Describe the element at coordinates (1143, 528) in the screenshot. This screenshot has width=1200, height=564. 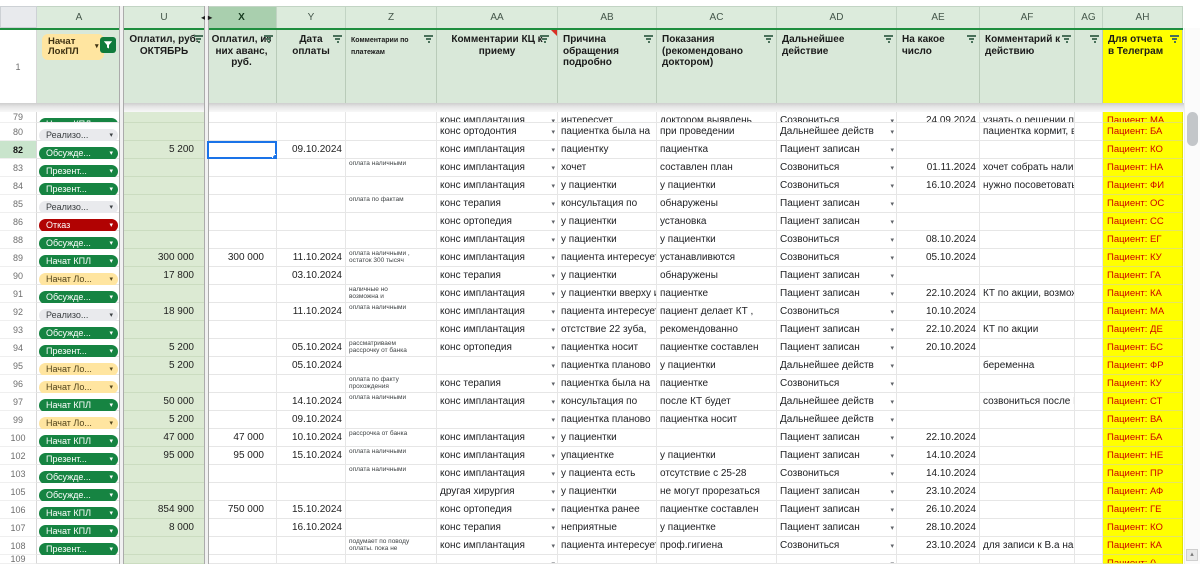
I see `cell-AH: Пациент: КО` at that location.